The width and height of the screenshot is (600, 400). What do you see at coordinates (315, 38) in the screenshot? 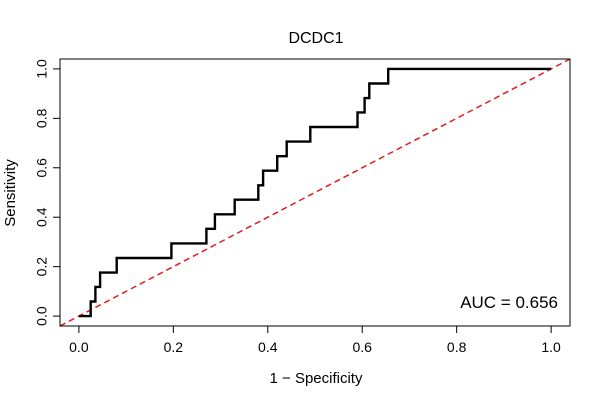
I see `chart-title: DCDC1` at bounding box center [315, 38].